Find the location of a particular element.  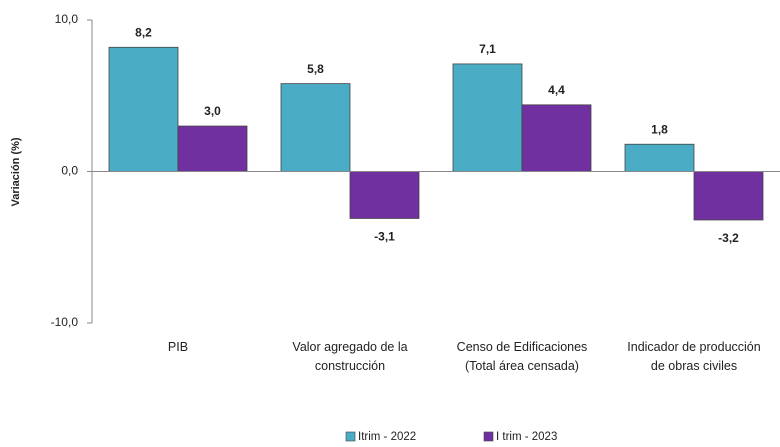

y-tick-label: -10,0 is located at coordinates (65, 322).